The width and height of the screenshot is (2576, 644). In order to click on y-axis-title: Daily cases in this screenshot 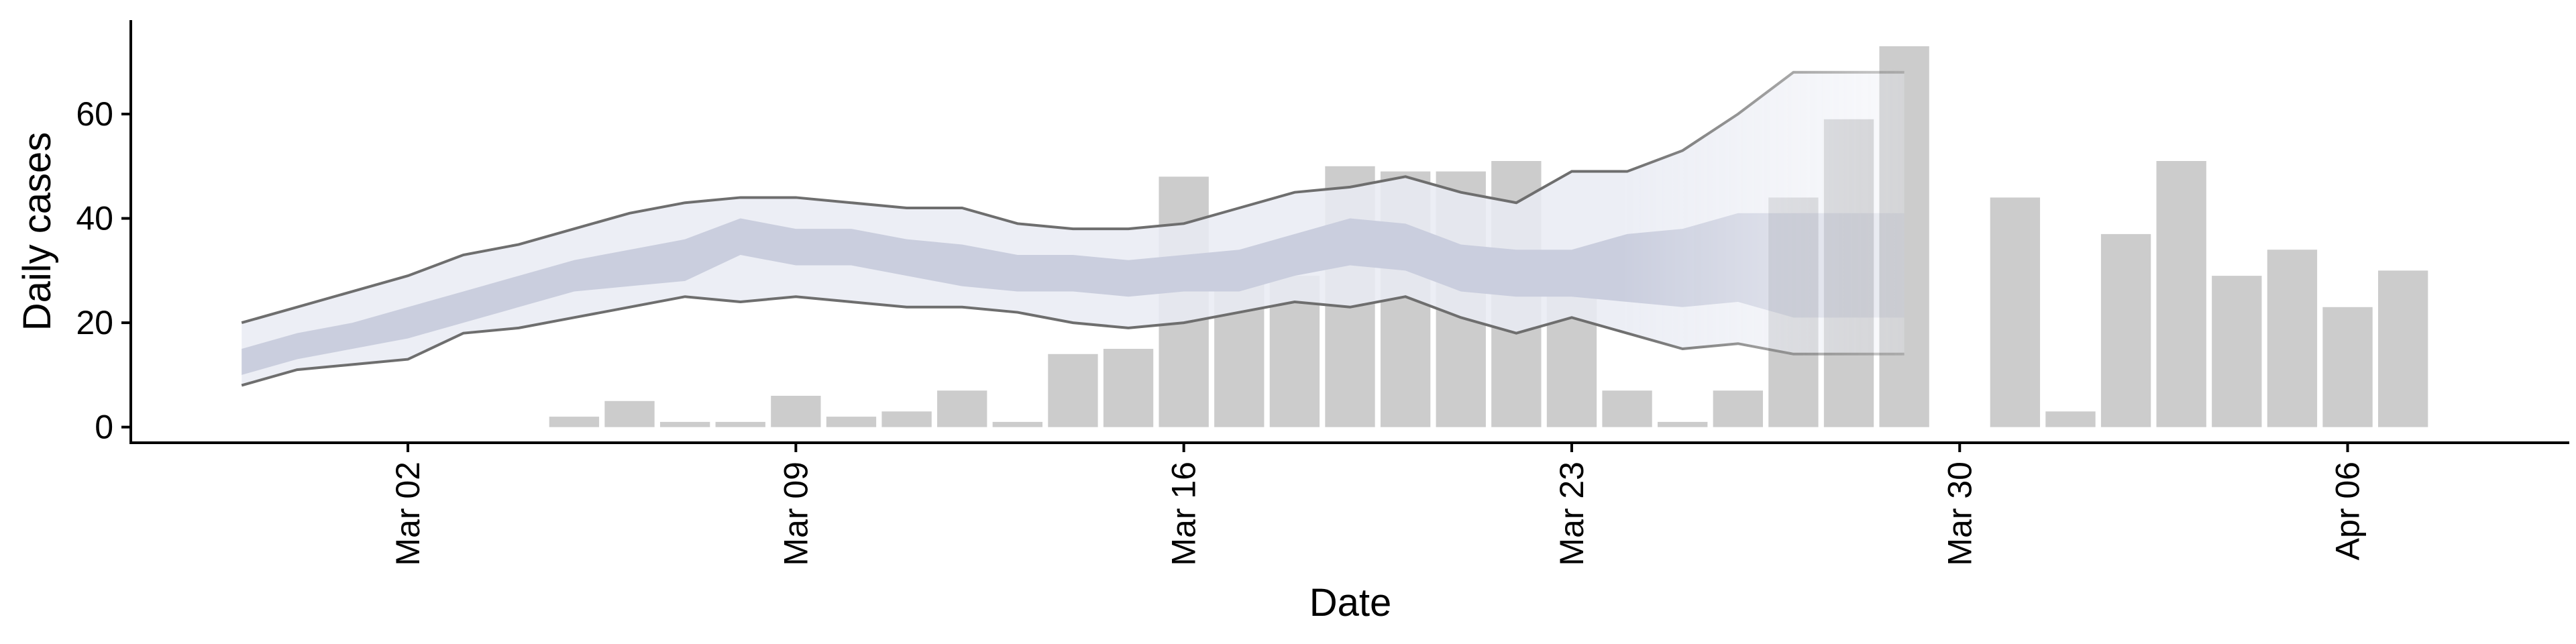, I will do `click(37, 231)`.